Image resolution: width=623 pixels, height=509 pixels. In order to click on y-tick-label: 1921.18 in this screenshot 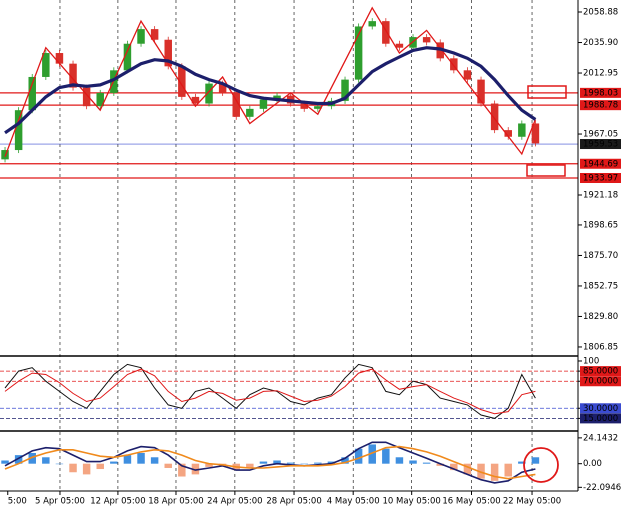, I will do `click(600, 196)`.